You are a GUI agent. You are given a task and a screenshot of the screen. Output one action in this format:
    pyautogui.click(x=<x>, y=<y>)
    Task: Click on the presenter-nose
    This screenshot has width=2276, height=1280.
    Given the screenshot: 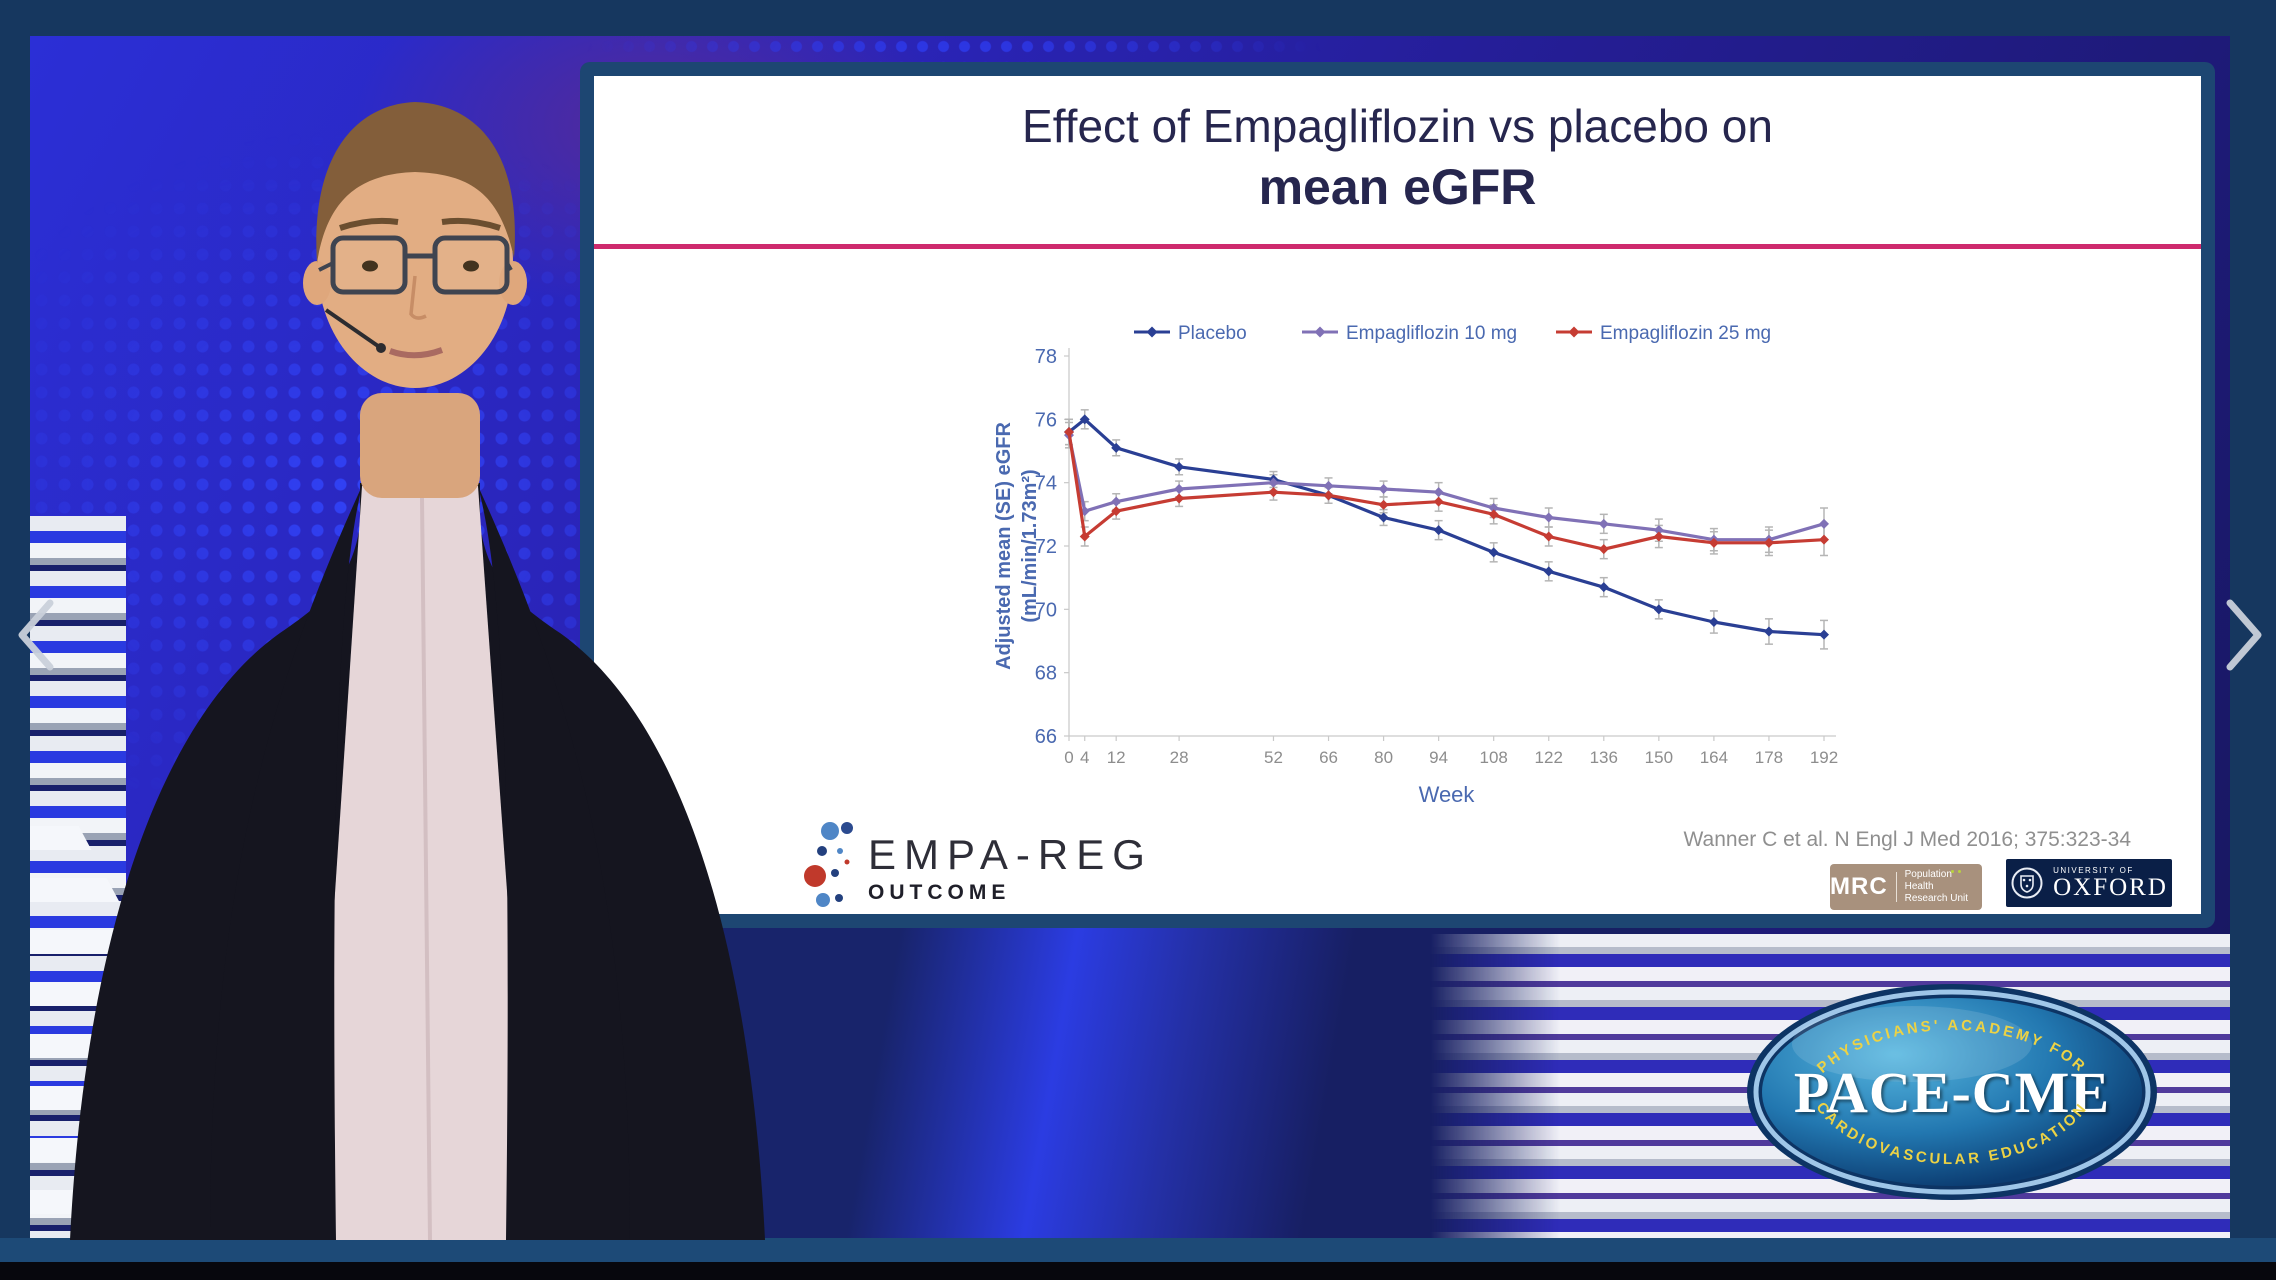 What is the action you would take?
    pyautogui.click(x=418, y=297)
    